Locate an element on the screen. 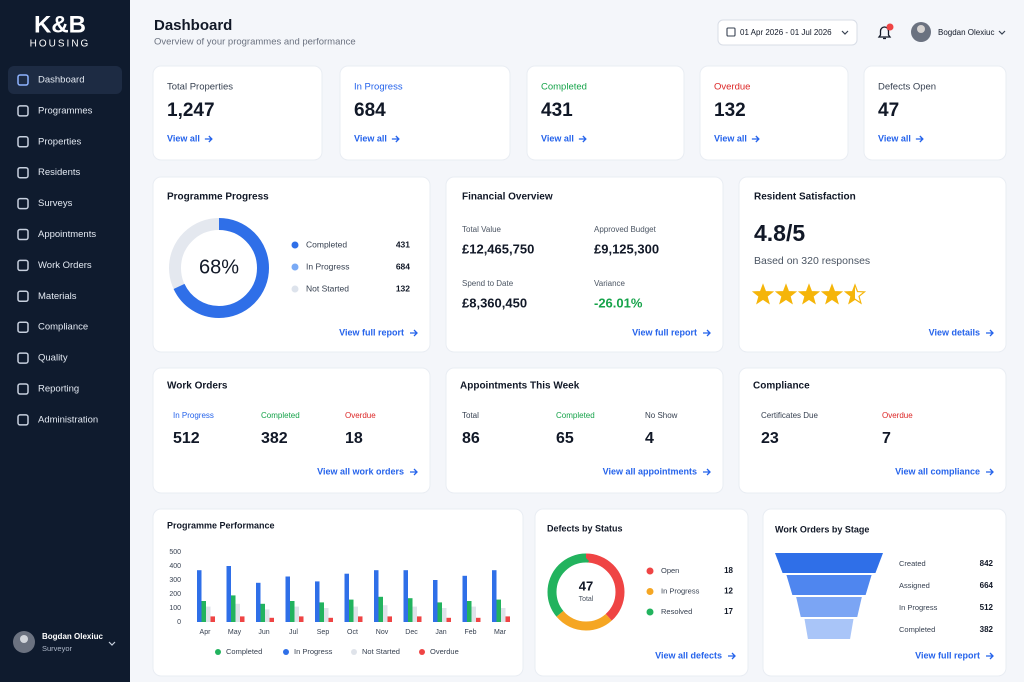  stage-value: 664 is located at coordinates (987, 585).